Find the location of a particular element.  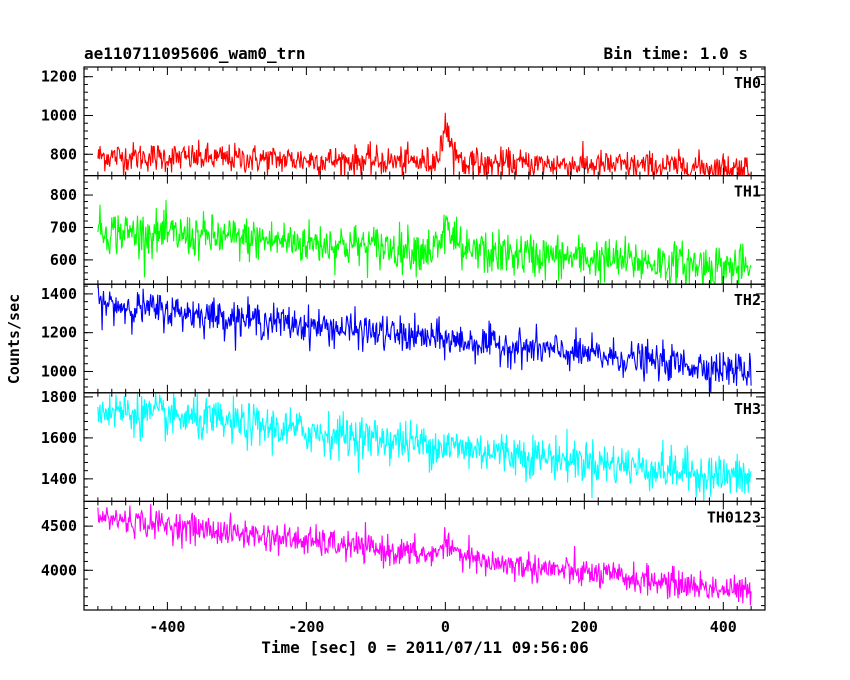

x-axis-label: Time [sec] 0 = 2011/07/11 09:56:06 is located at coordinates (425, 647).